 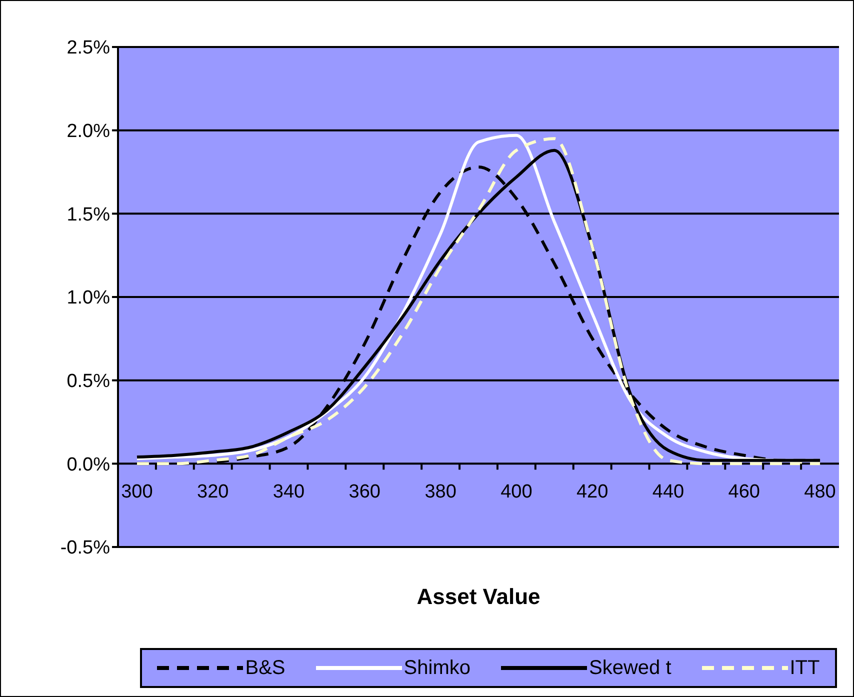 What do you see at coordinates (288, 492) in the screenshot?
I see `x-tick-label: 340` at bounding box center [288, 492].